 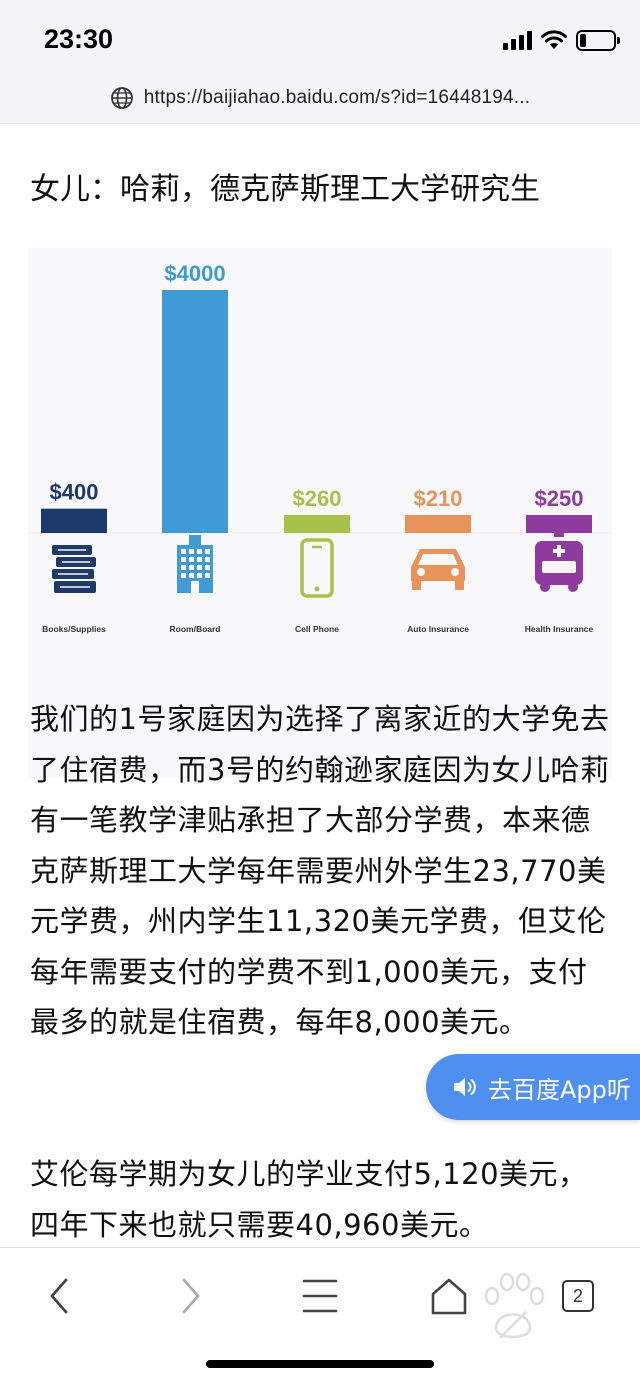 I want to click on home-icon, so click(x=449, y=1296).